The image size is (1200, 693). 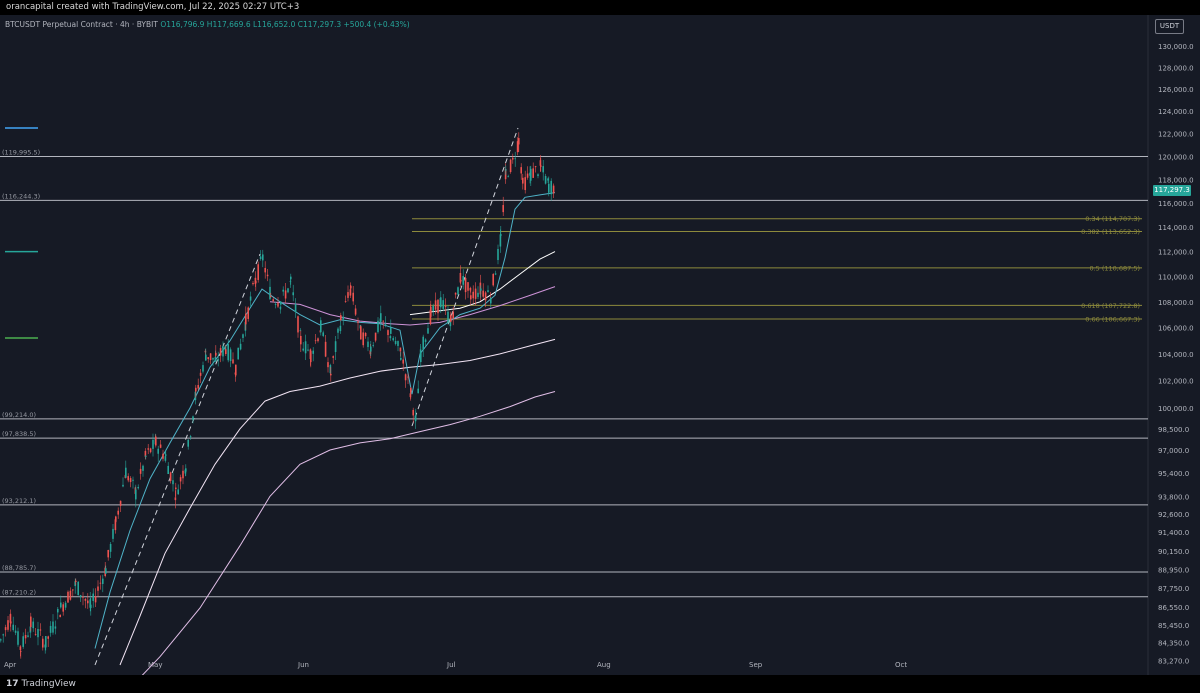 What do you see at coordinates (1173, 430) in the screenshot?
I see `y-tick-label: 98,500.0` at bounding box center [1173, 430].